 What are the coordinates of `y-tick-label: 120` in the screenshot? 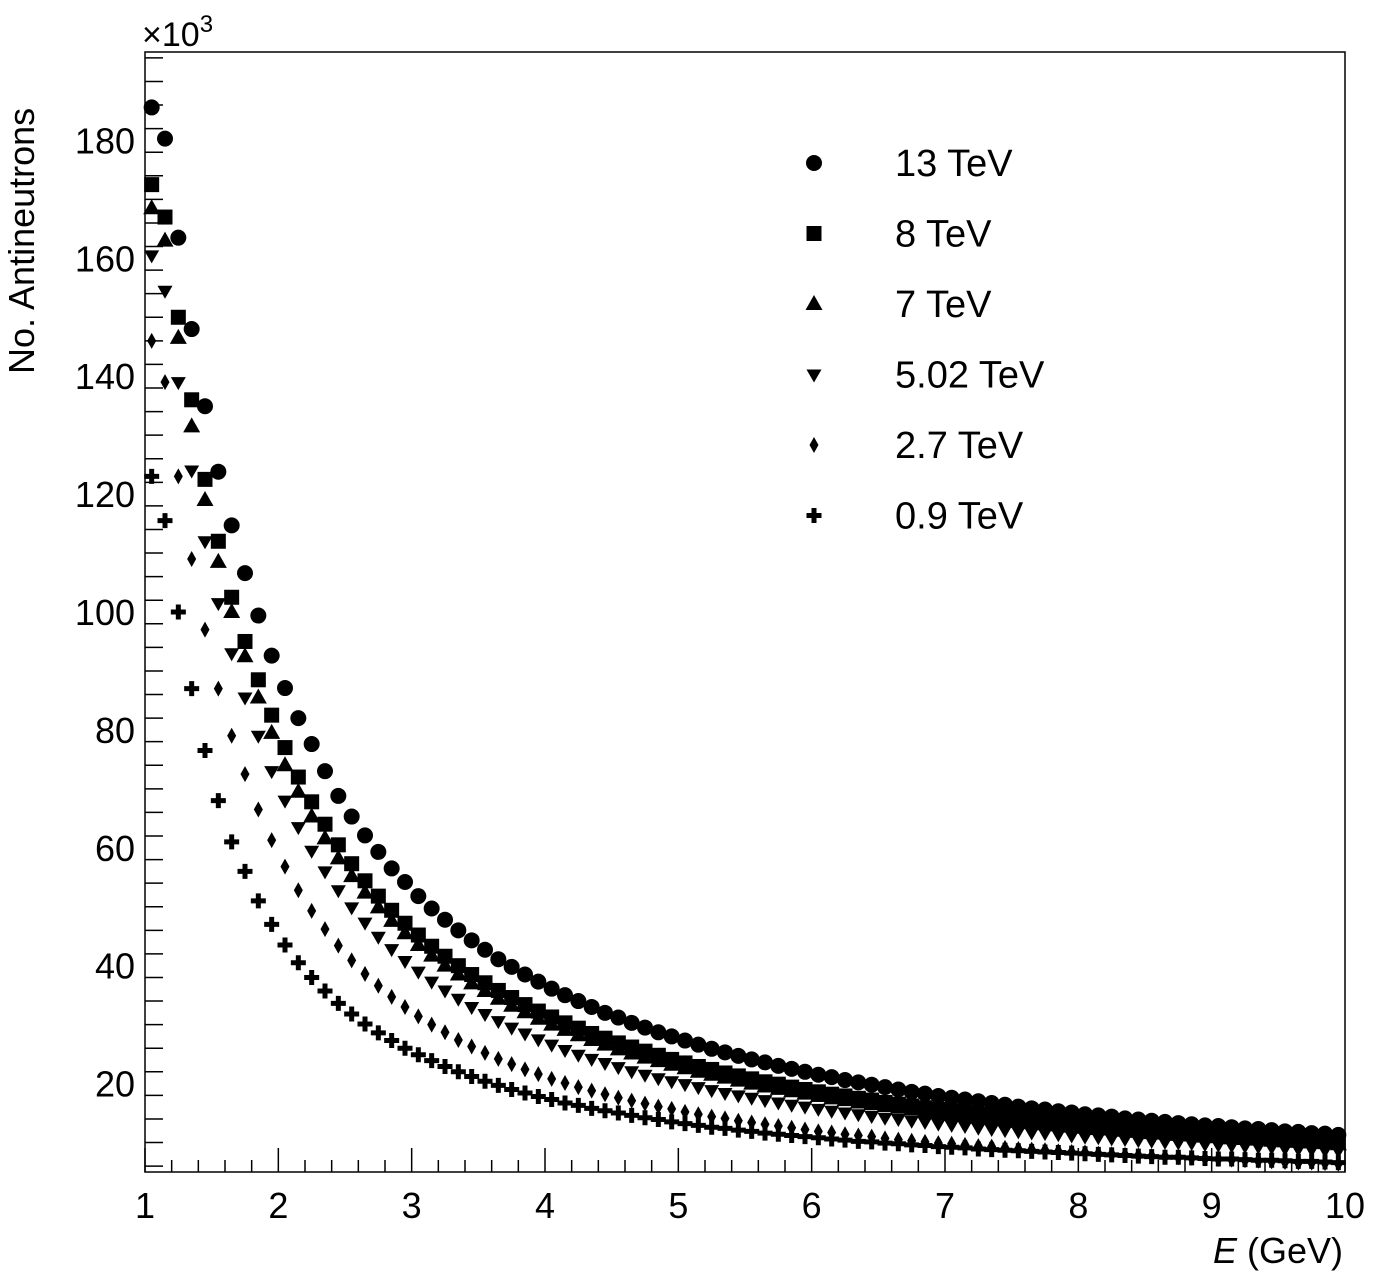 It's located at (105, 494).